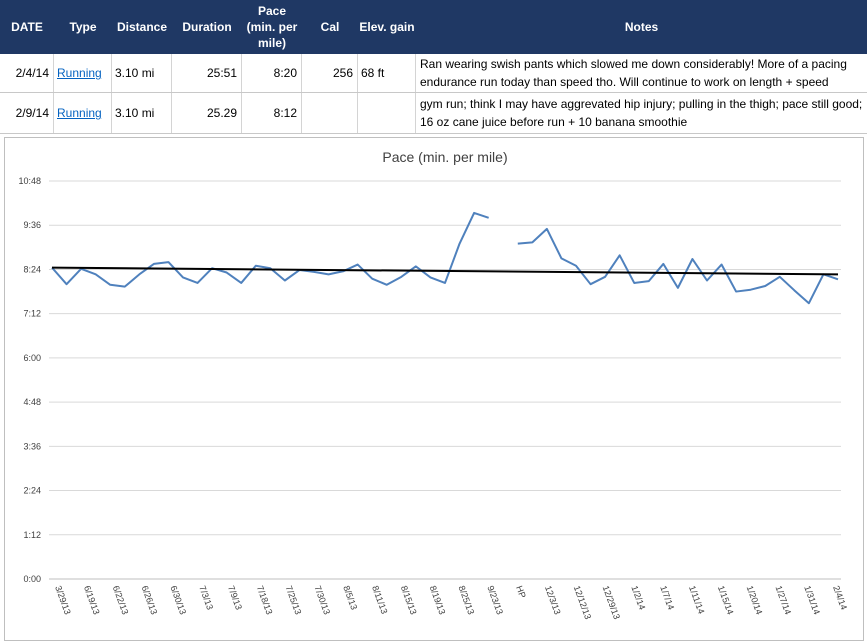 The width and height of the screenshot is (867, 641). I want to click on header-distance: Distance, so click(142, 27).